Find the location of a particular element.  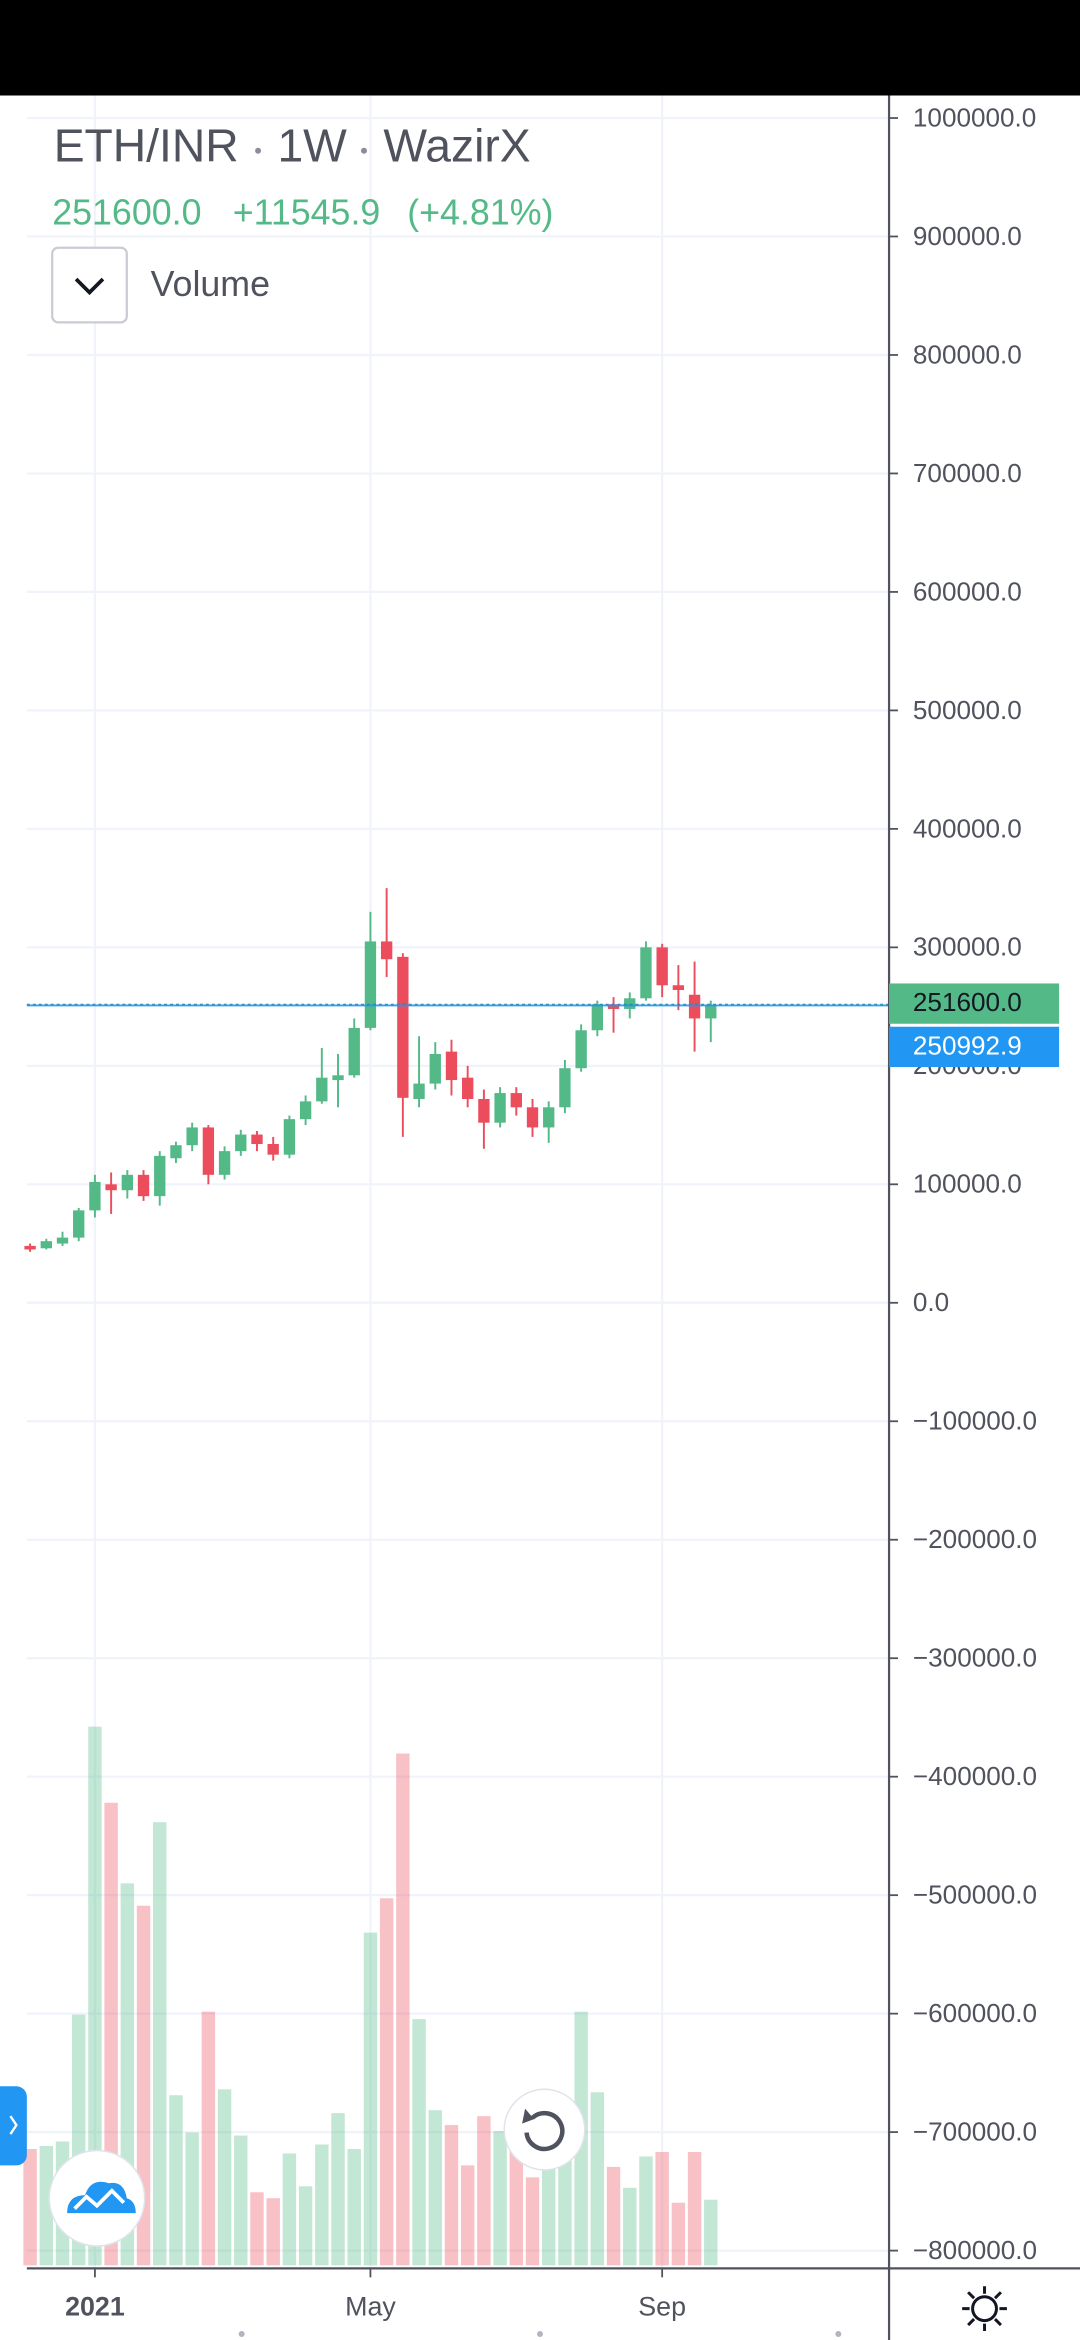

y-tick-label: −200000.0 is located at coordinates (975, 1539).